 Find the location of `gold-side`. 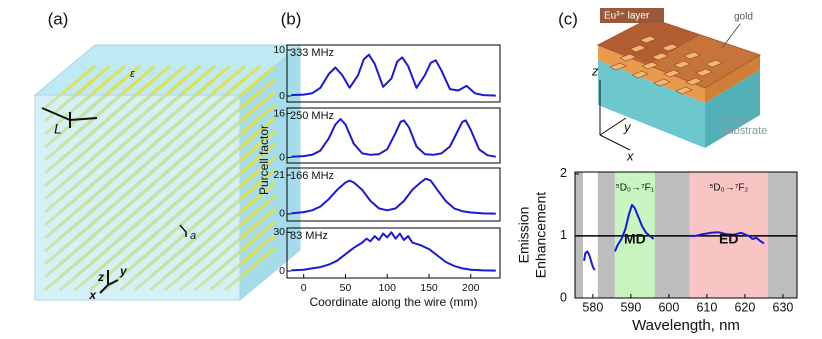

gold-side is located at coordinates (732, 79).